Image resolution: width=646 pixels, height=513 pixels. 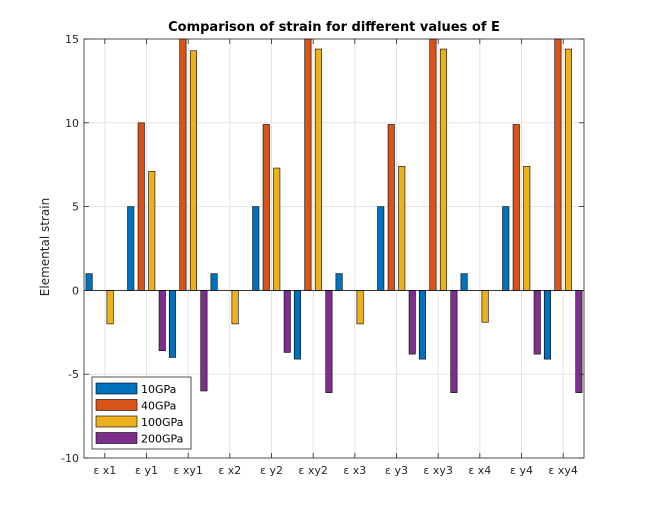 I want to click on legend-swatch-200GPa, so click(x=116, y=438).